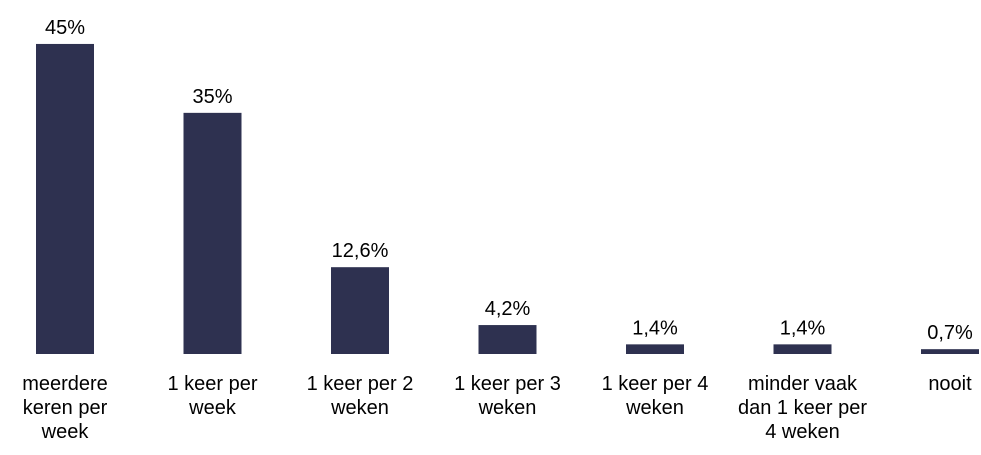 The image size is (981, 455). I want to click on value-label: 4,2%, so click(508, 309).